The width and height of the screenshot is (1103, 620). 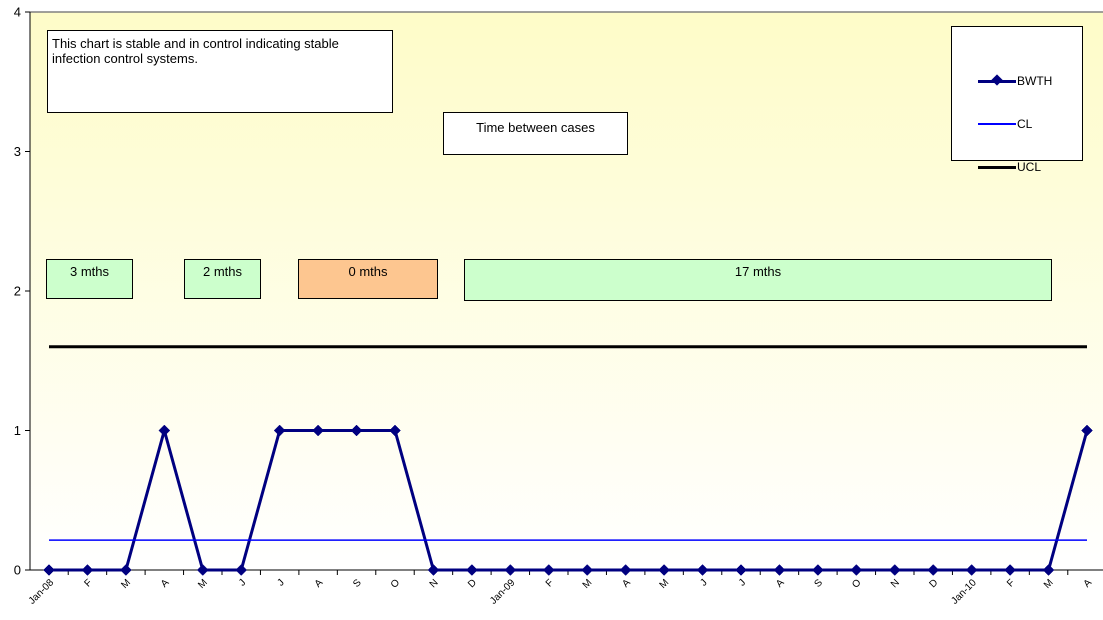 What do you see at coordinates (1025, 124) in the screenshot?
I see `legend-label-cl: CL` at bounding box center [1025, 124].